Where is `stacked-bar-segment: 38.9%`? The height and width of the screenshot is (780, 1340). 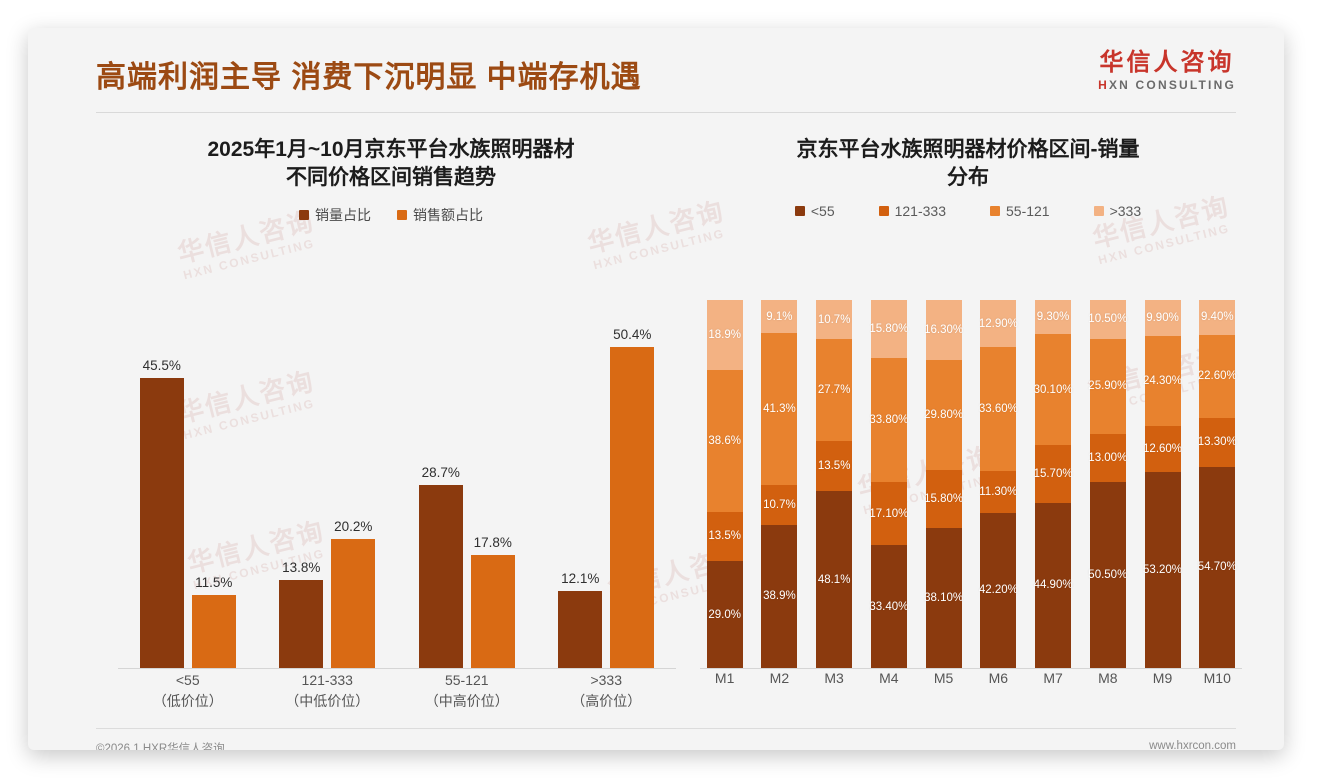 stacked-bar-segment: 38.9% is located at coordinates (779, 596).